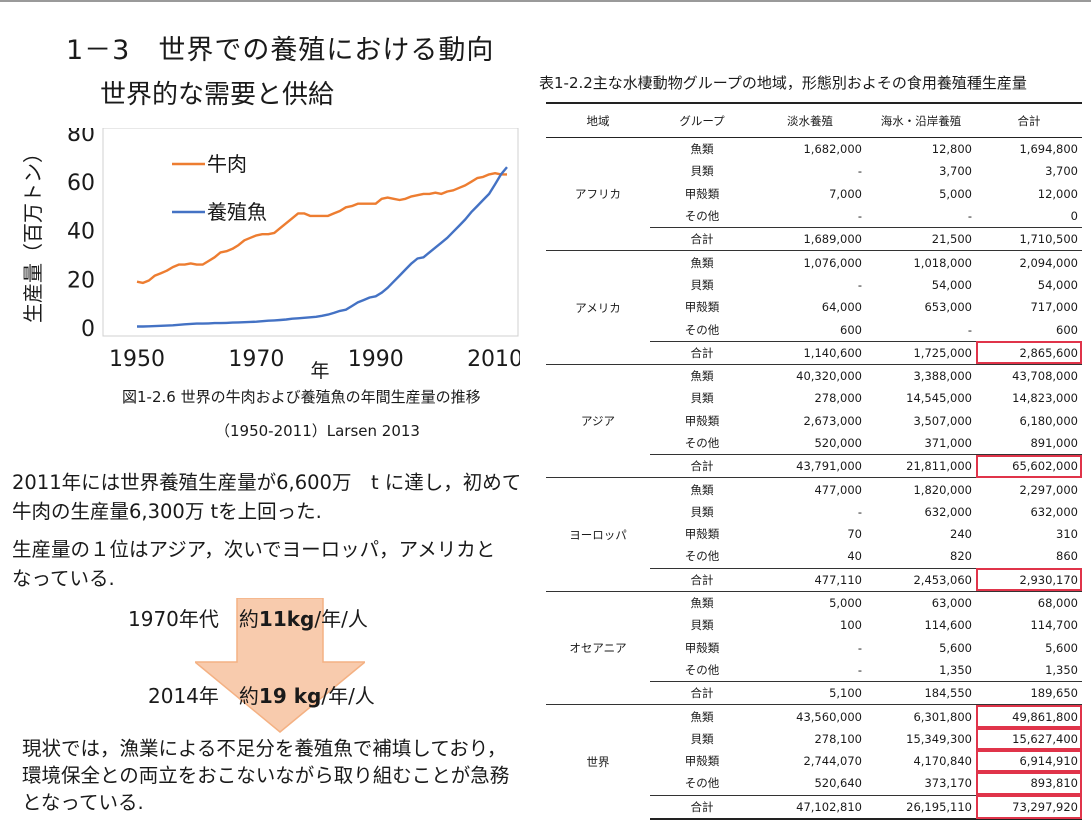  I want to click on consumption-2014-prefix: 2014年 約, so click(203, 696).